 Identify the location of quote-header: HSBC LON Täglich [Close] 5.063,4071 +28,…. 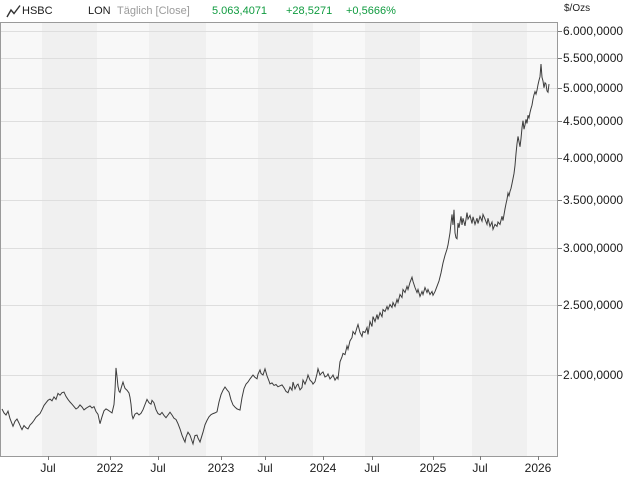
(320, 11).